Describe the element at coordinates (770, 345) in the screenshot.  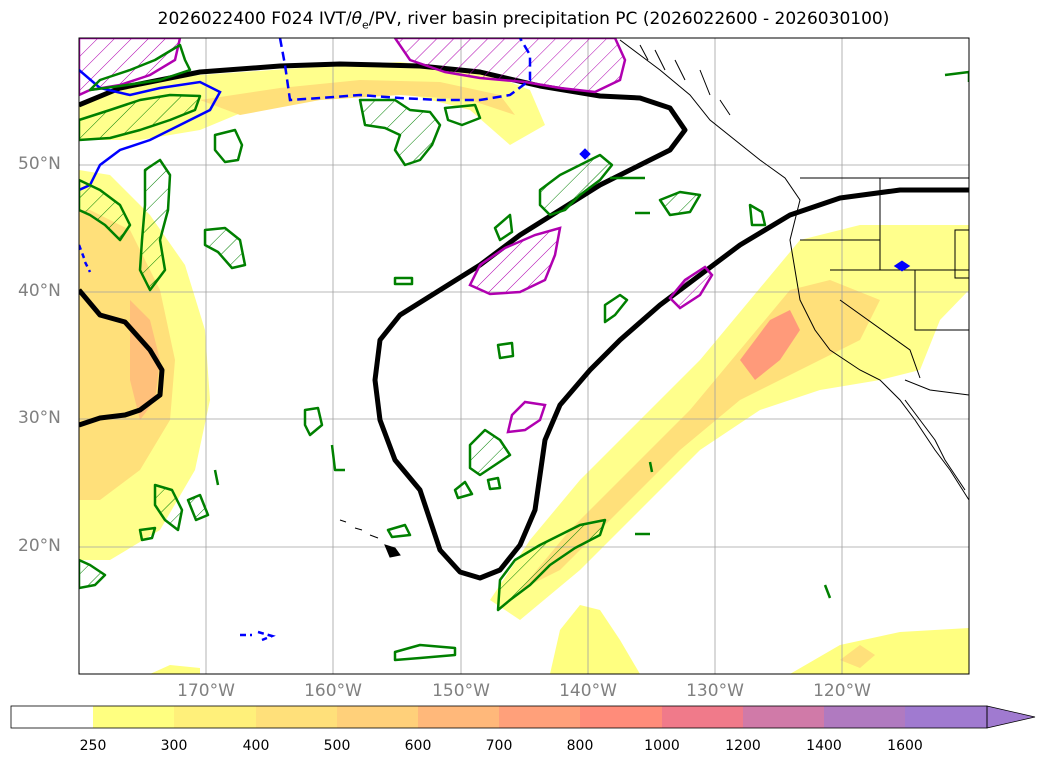
I see `ivt-plume-east-max` at that location.